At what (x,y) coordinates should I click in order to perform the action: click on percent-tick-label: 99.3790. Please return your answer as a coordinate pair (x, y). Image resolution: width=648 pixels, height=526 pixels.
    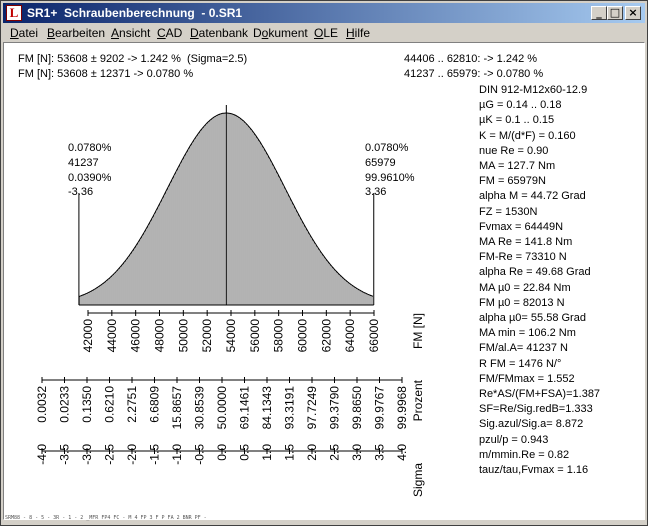
    Looking at the image, I should click on (335, 408).